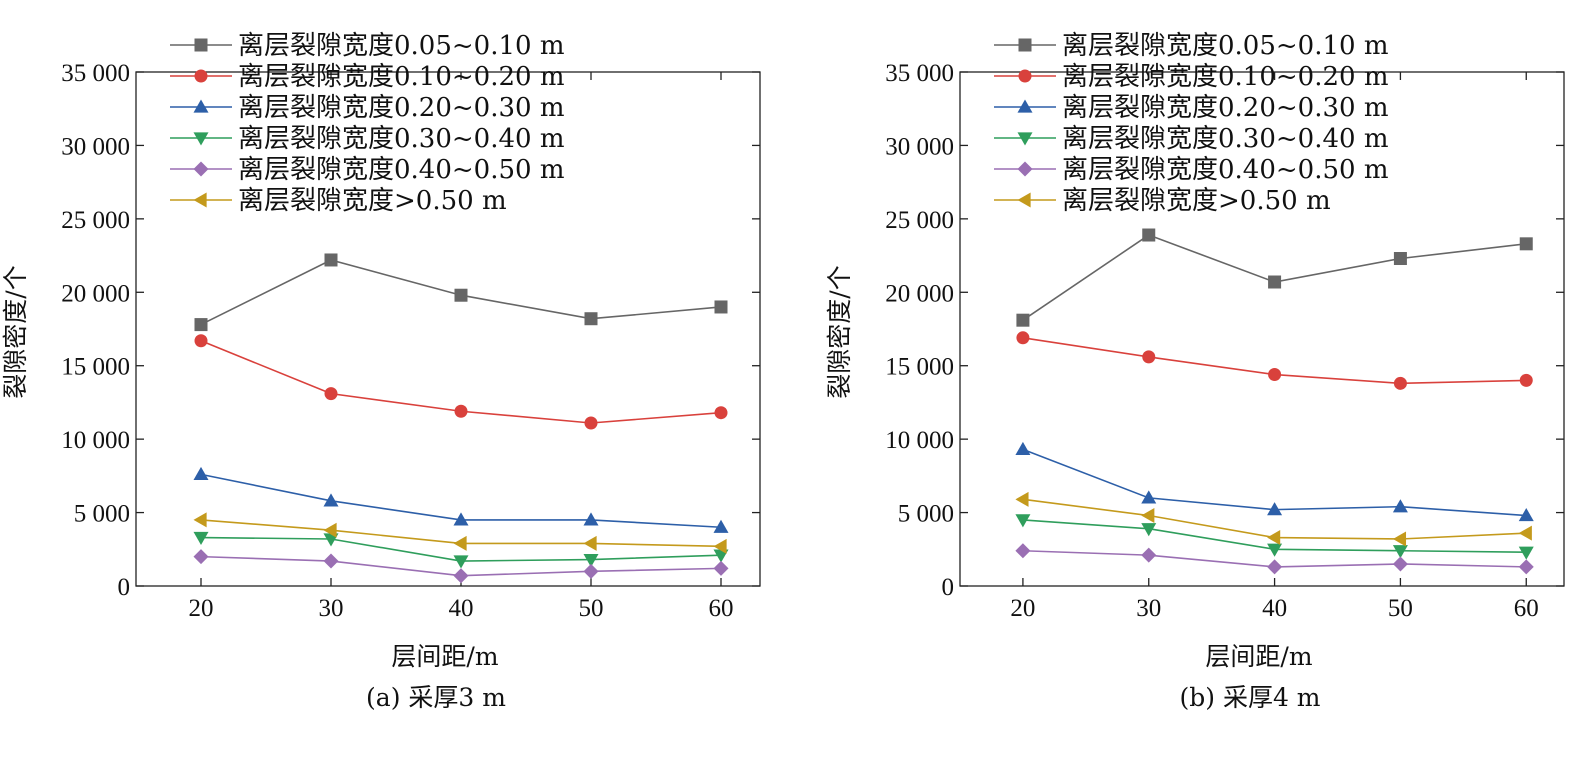 The height and width of the screenshot is (760, 1586). I want to click on legend-label: 离层裂隙宽度0.40~0.50 m, so click(401, 170).